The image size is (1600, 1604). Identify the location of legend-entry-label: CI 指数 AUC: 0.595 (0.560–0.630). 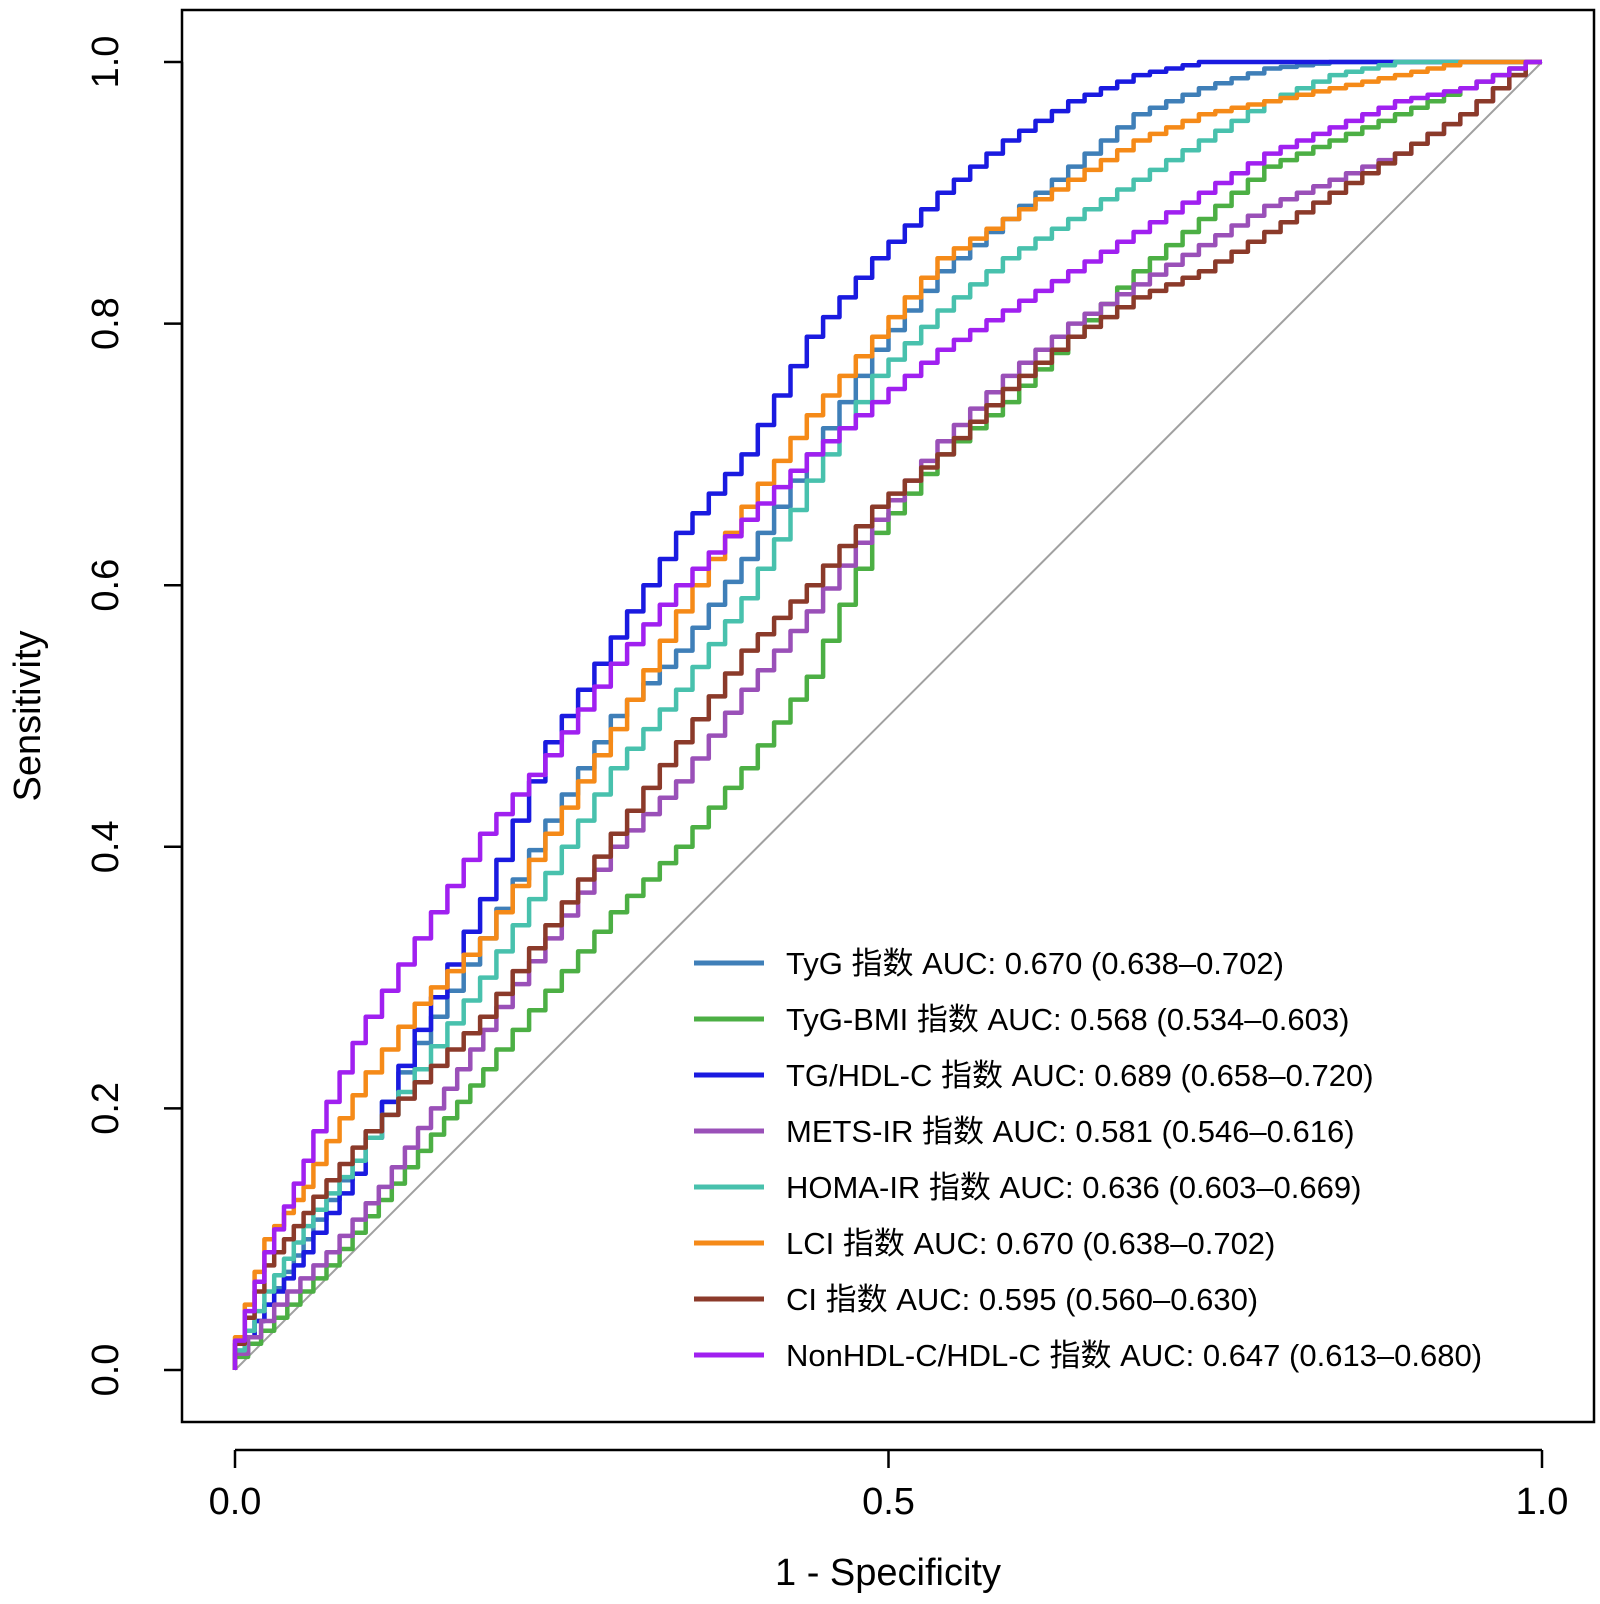
(1022, 1299).